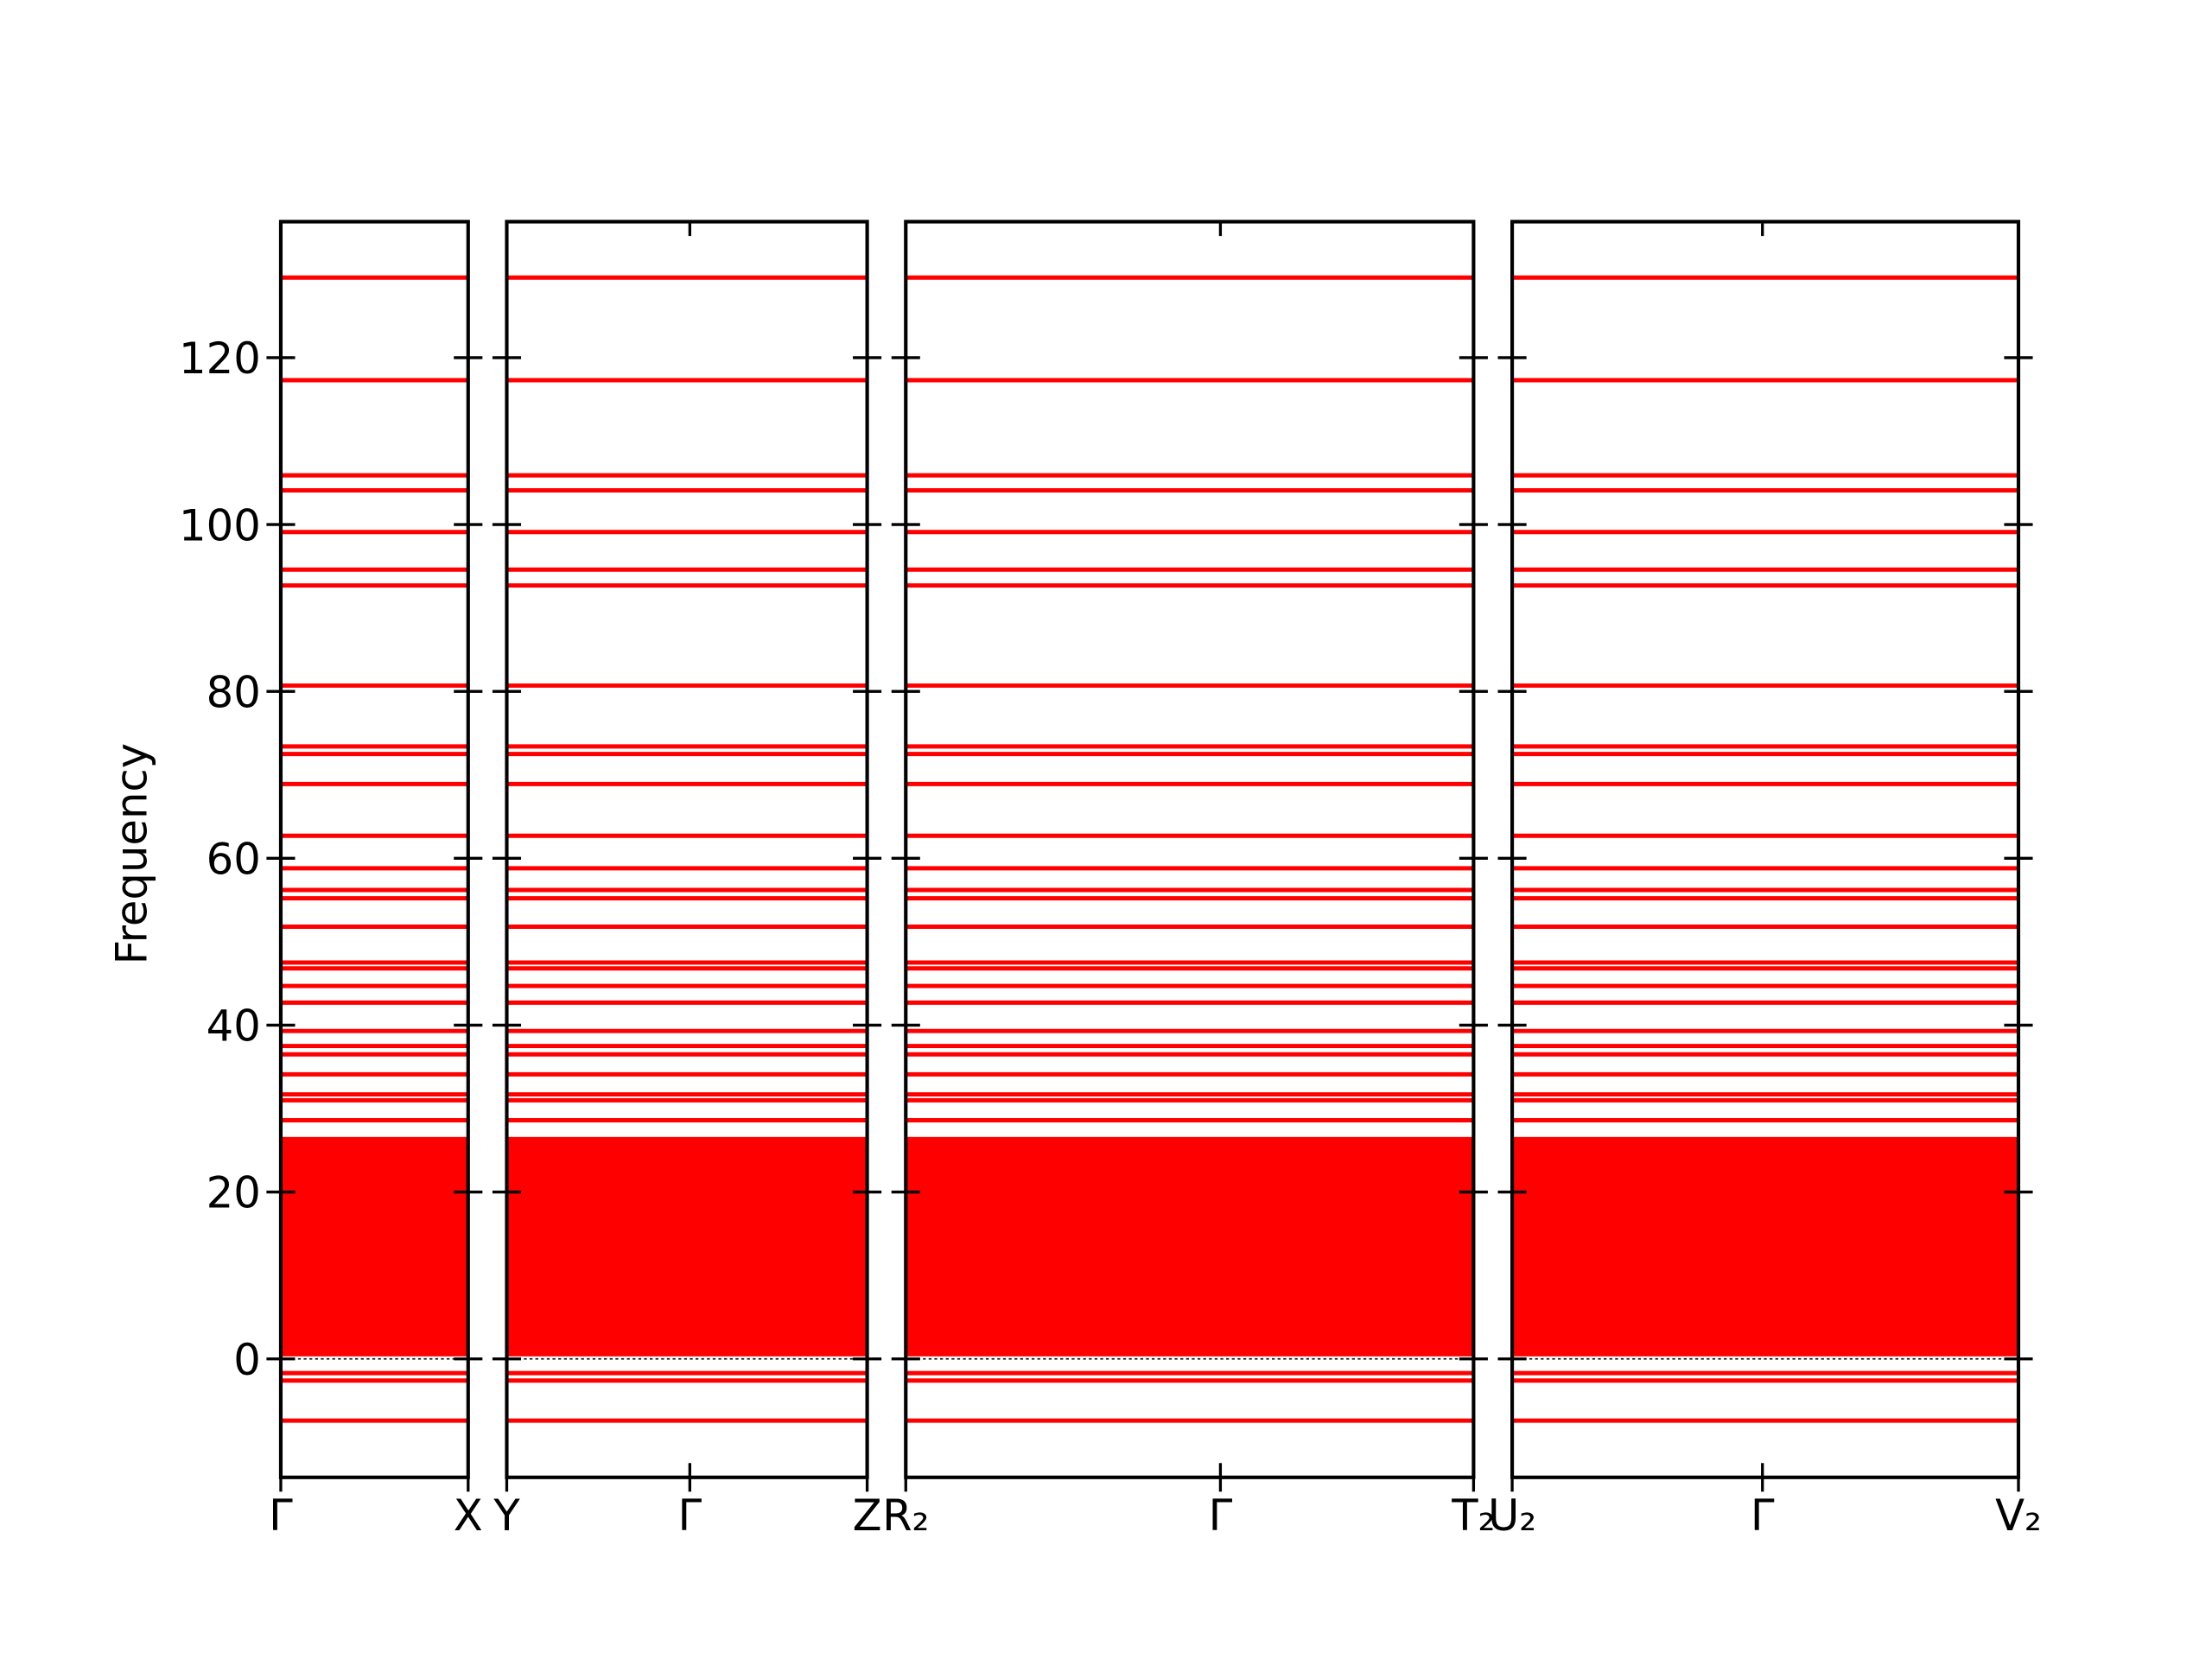 The width and height of the screenshot is (2212, 1659). What do you see at coordinates (1473, 1516) in the screenshot?
I see `x-tick-label: T₂` at bounding box center [1473, 1516].